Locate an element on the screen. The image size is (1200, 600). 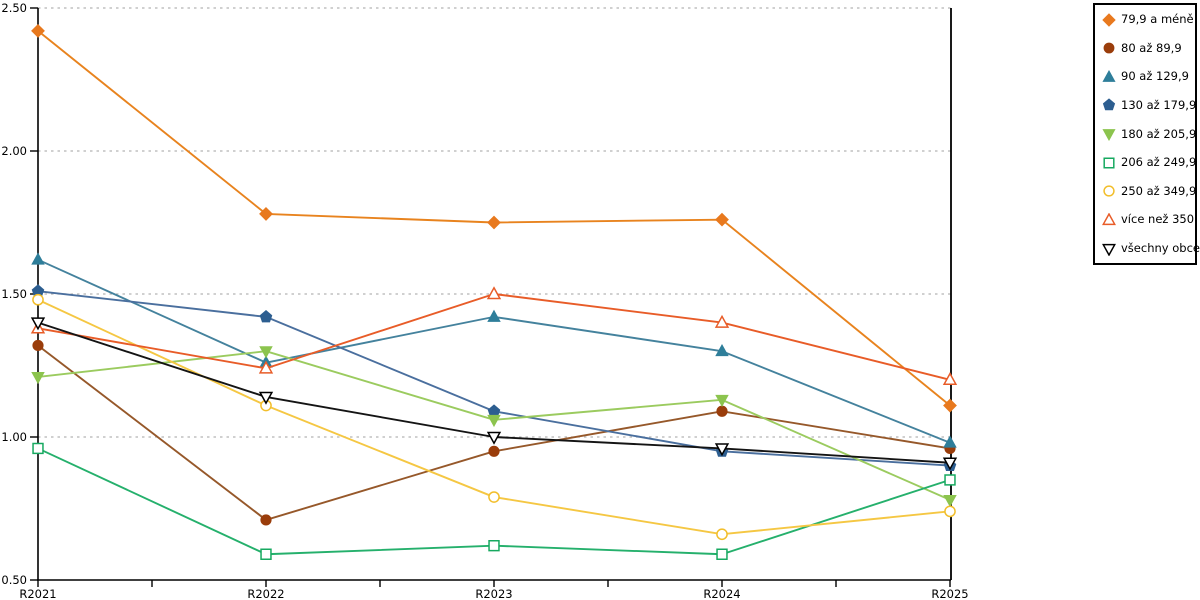
marker-series-3-point-R2022 is located at coordinates (266, 316).